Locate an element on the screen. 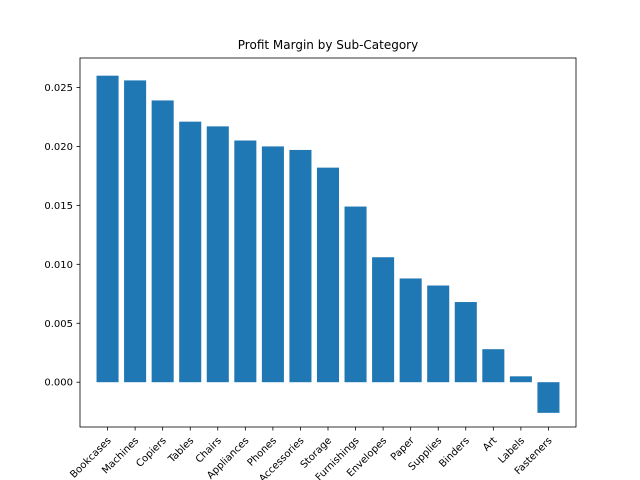  x-tick-label: Art is located at coordinates (490, 444).